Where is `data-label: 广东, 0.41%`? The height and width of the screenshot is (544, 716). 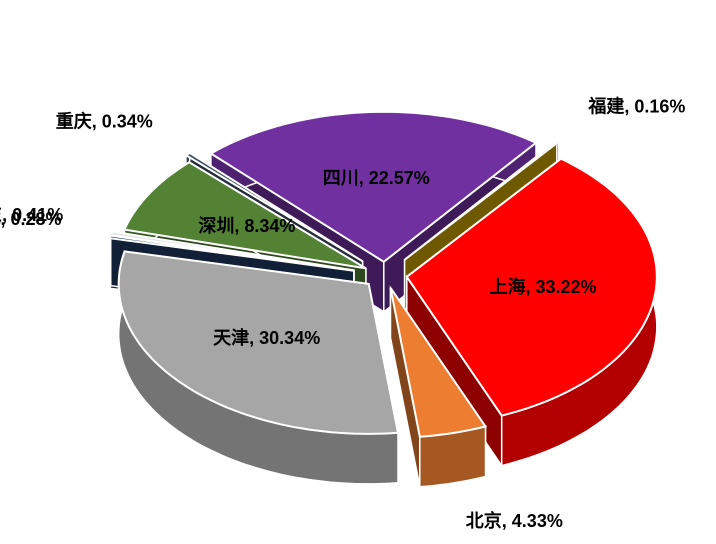
data-label: 广东, 0.41% is located at coordinates (31, 214).